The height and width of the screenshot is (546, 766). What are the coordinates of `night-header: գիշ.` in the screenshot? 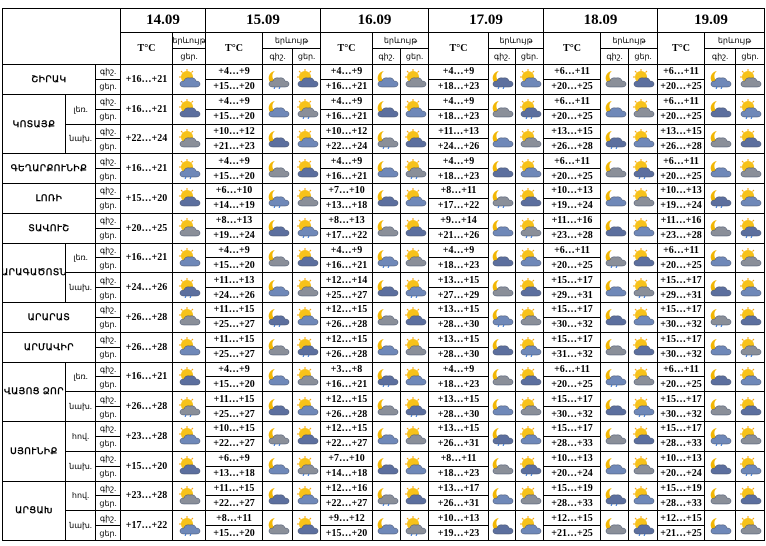 It's located at (386, 56).